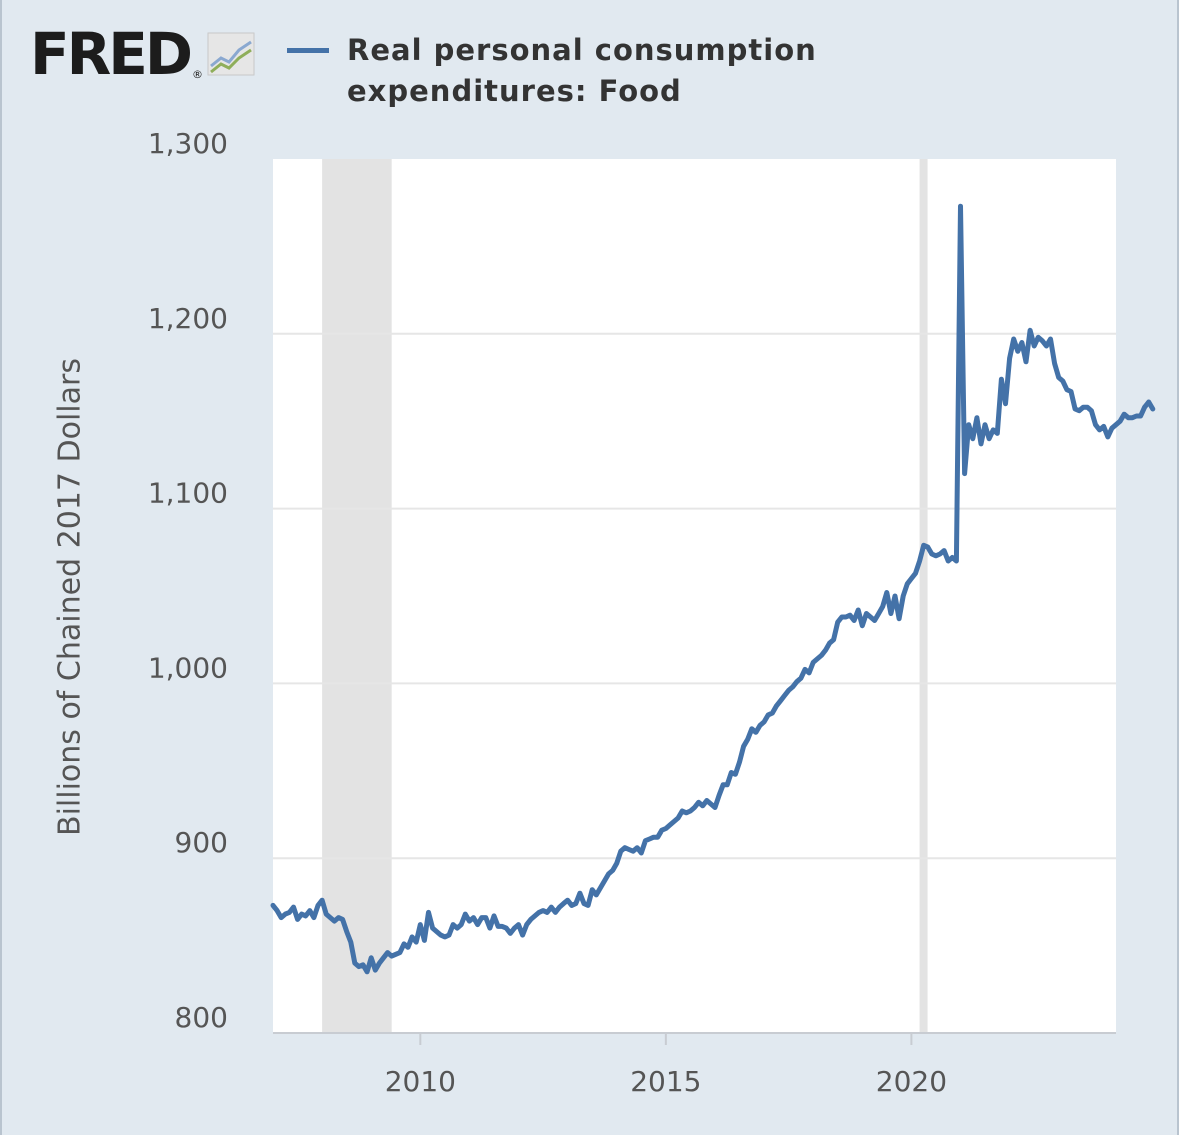  Describe the element at coordinates (911, 1081) in the screenshot. I see `x-tick-label: 2020` at that location.